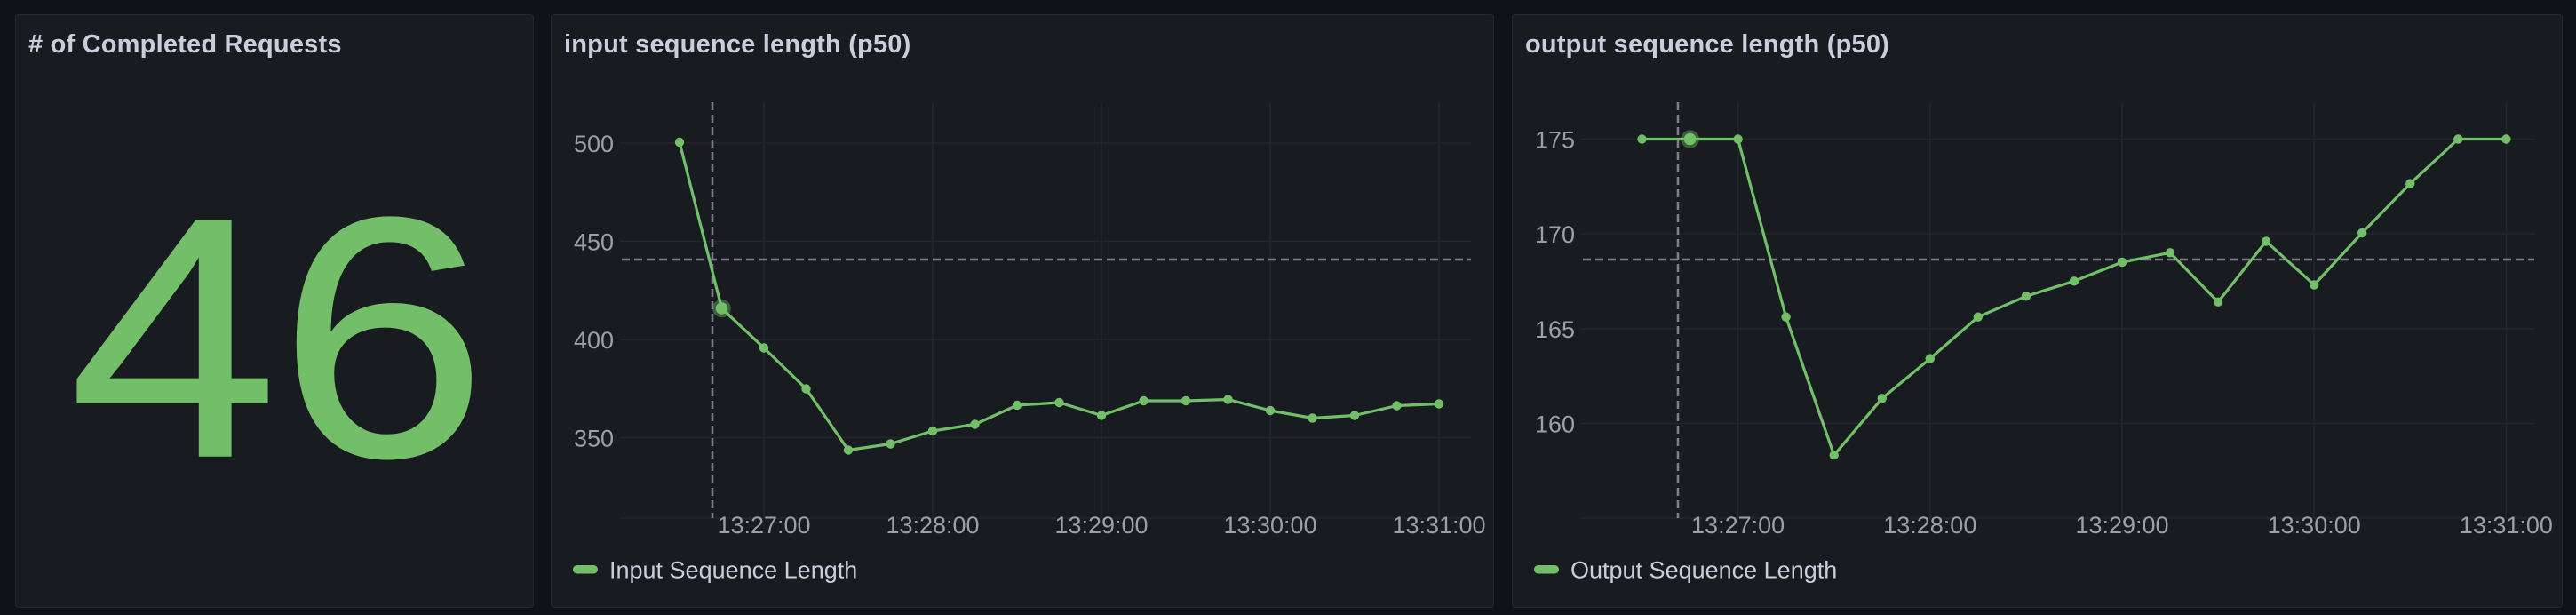  What do you see at coordinates (594, 144) in the screenshot?
I see `svg-text: 500` at bounding box center [594, 144].